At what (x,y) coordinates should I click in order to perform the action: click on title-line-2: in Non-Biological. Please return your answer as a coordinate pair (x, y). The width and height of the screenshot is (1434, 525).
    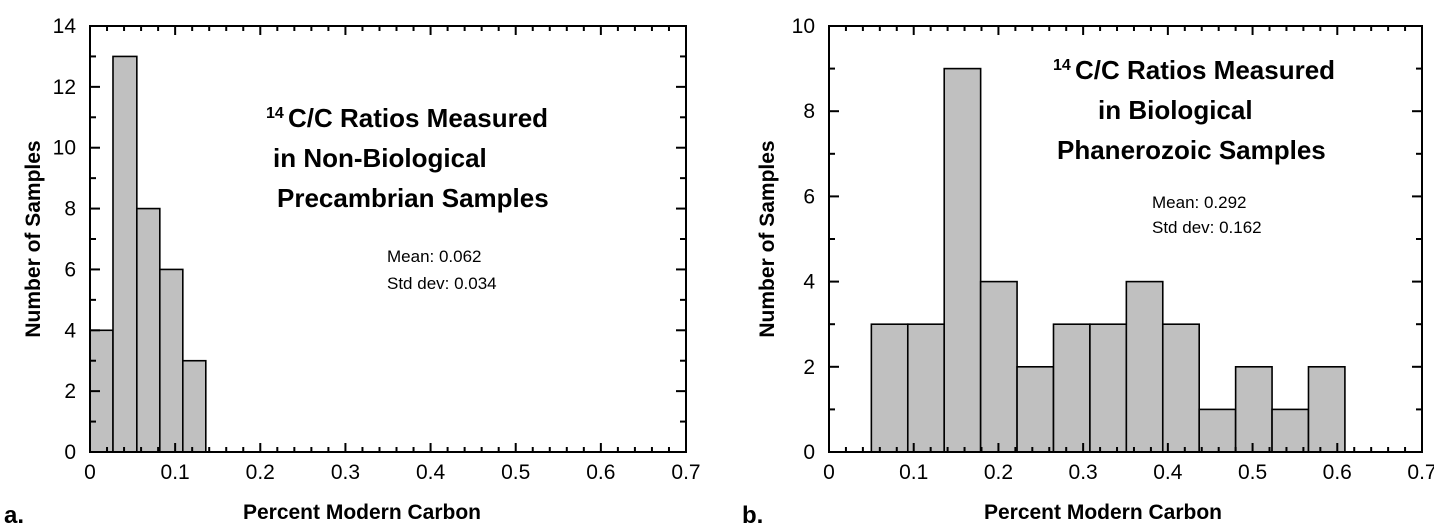
    Looking at the image, I should click on (380, 158).